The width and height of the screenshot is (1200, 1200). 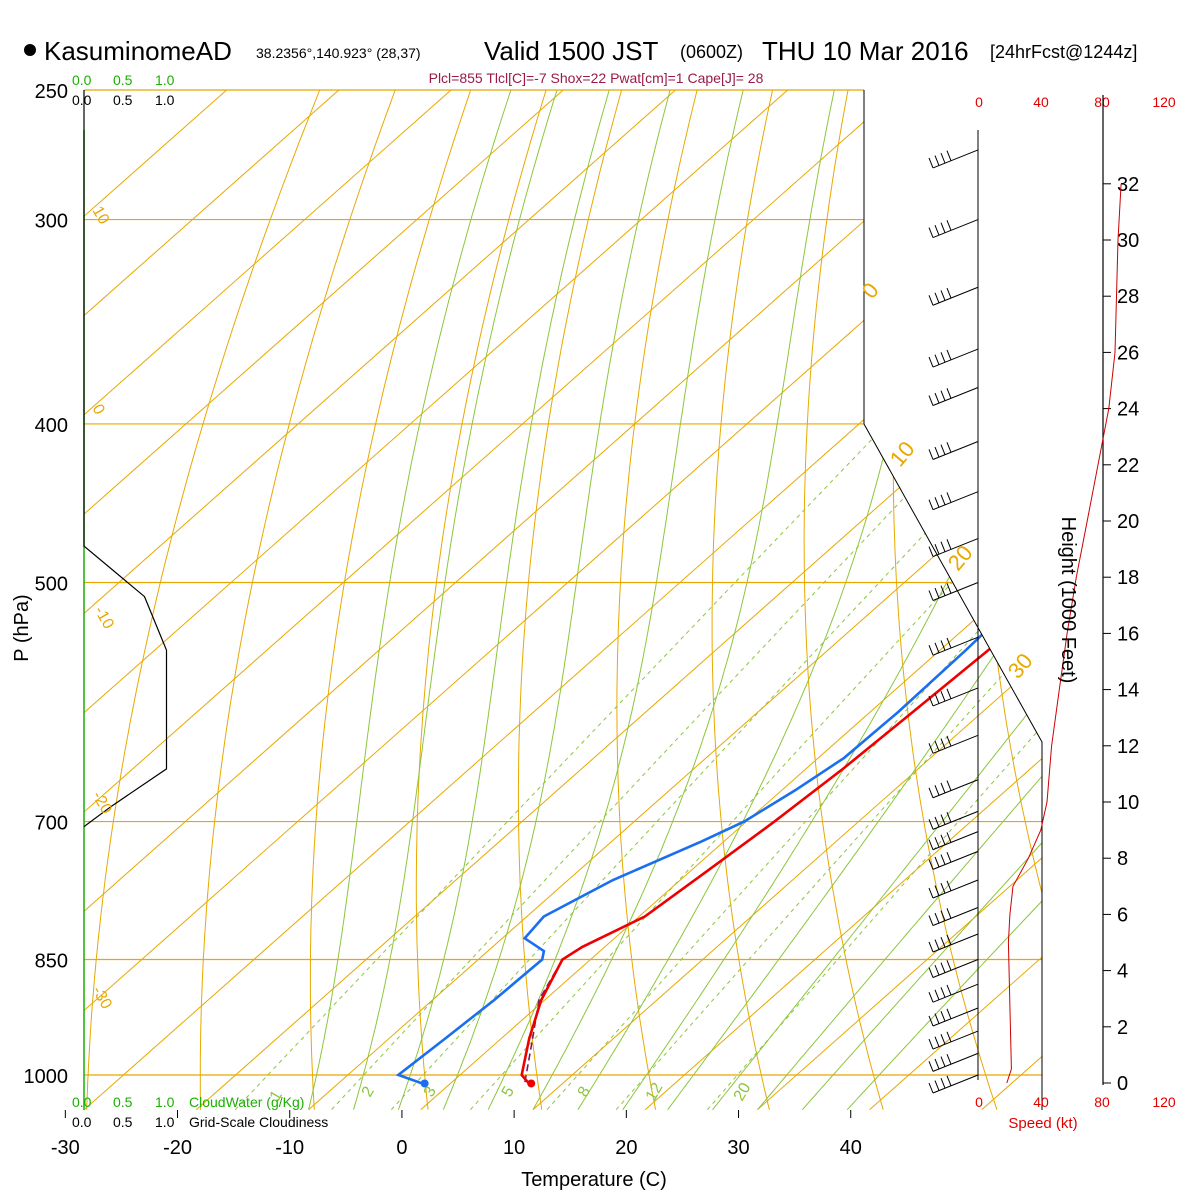 I want to click on height-tick-label: 10, so click(x=1128, y=803).